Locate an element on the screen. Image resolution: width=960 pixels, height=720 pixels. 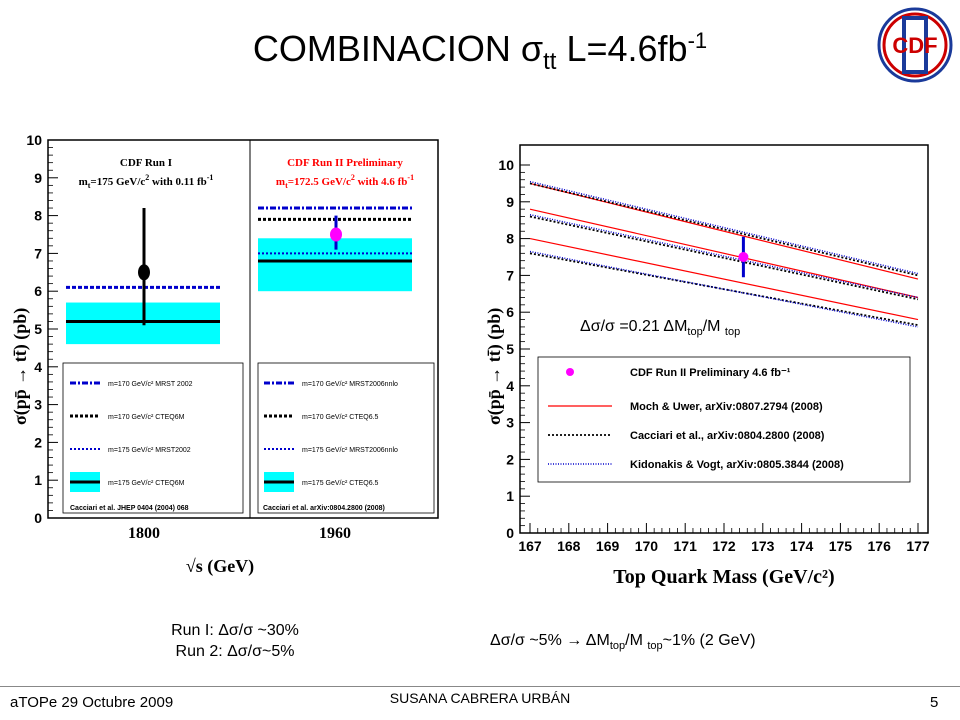
panel2-point is located at coordinates (336, 234).